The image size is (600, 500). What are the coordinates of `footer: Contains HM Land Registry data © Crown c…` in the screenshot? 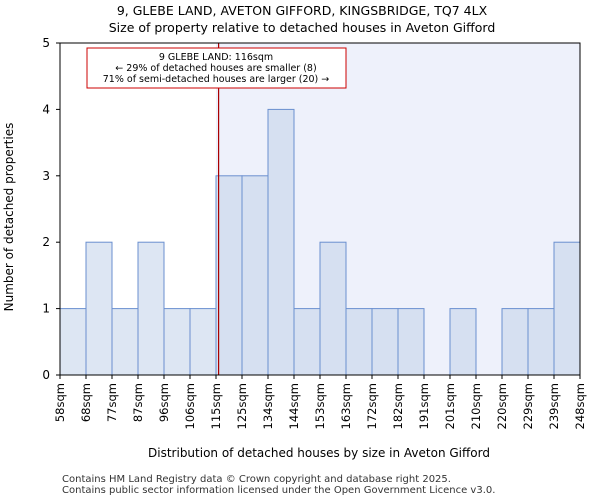 It's located at (278, 485).